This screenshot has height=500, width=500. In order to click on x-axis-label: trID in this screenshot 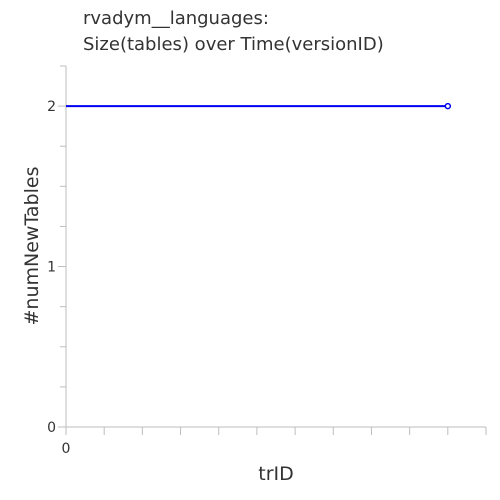, I will do `click(276, 474)`.